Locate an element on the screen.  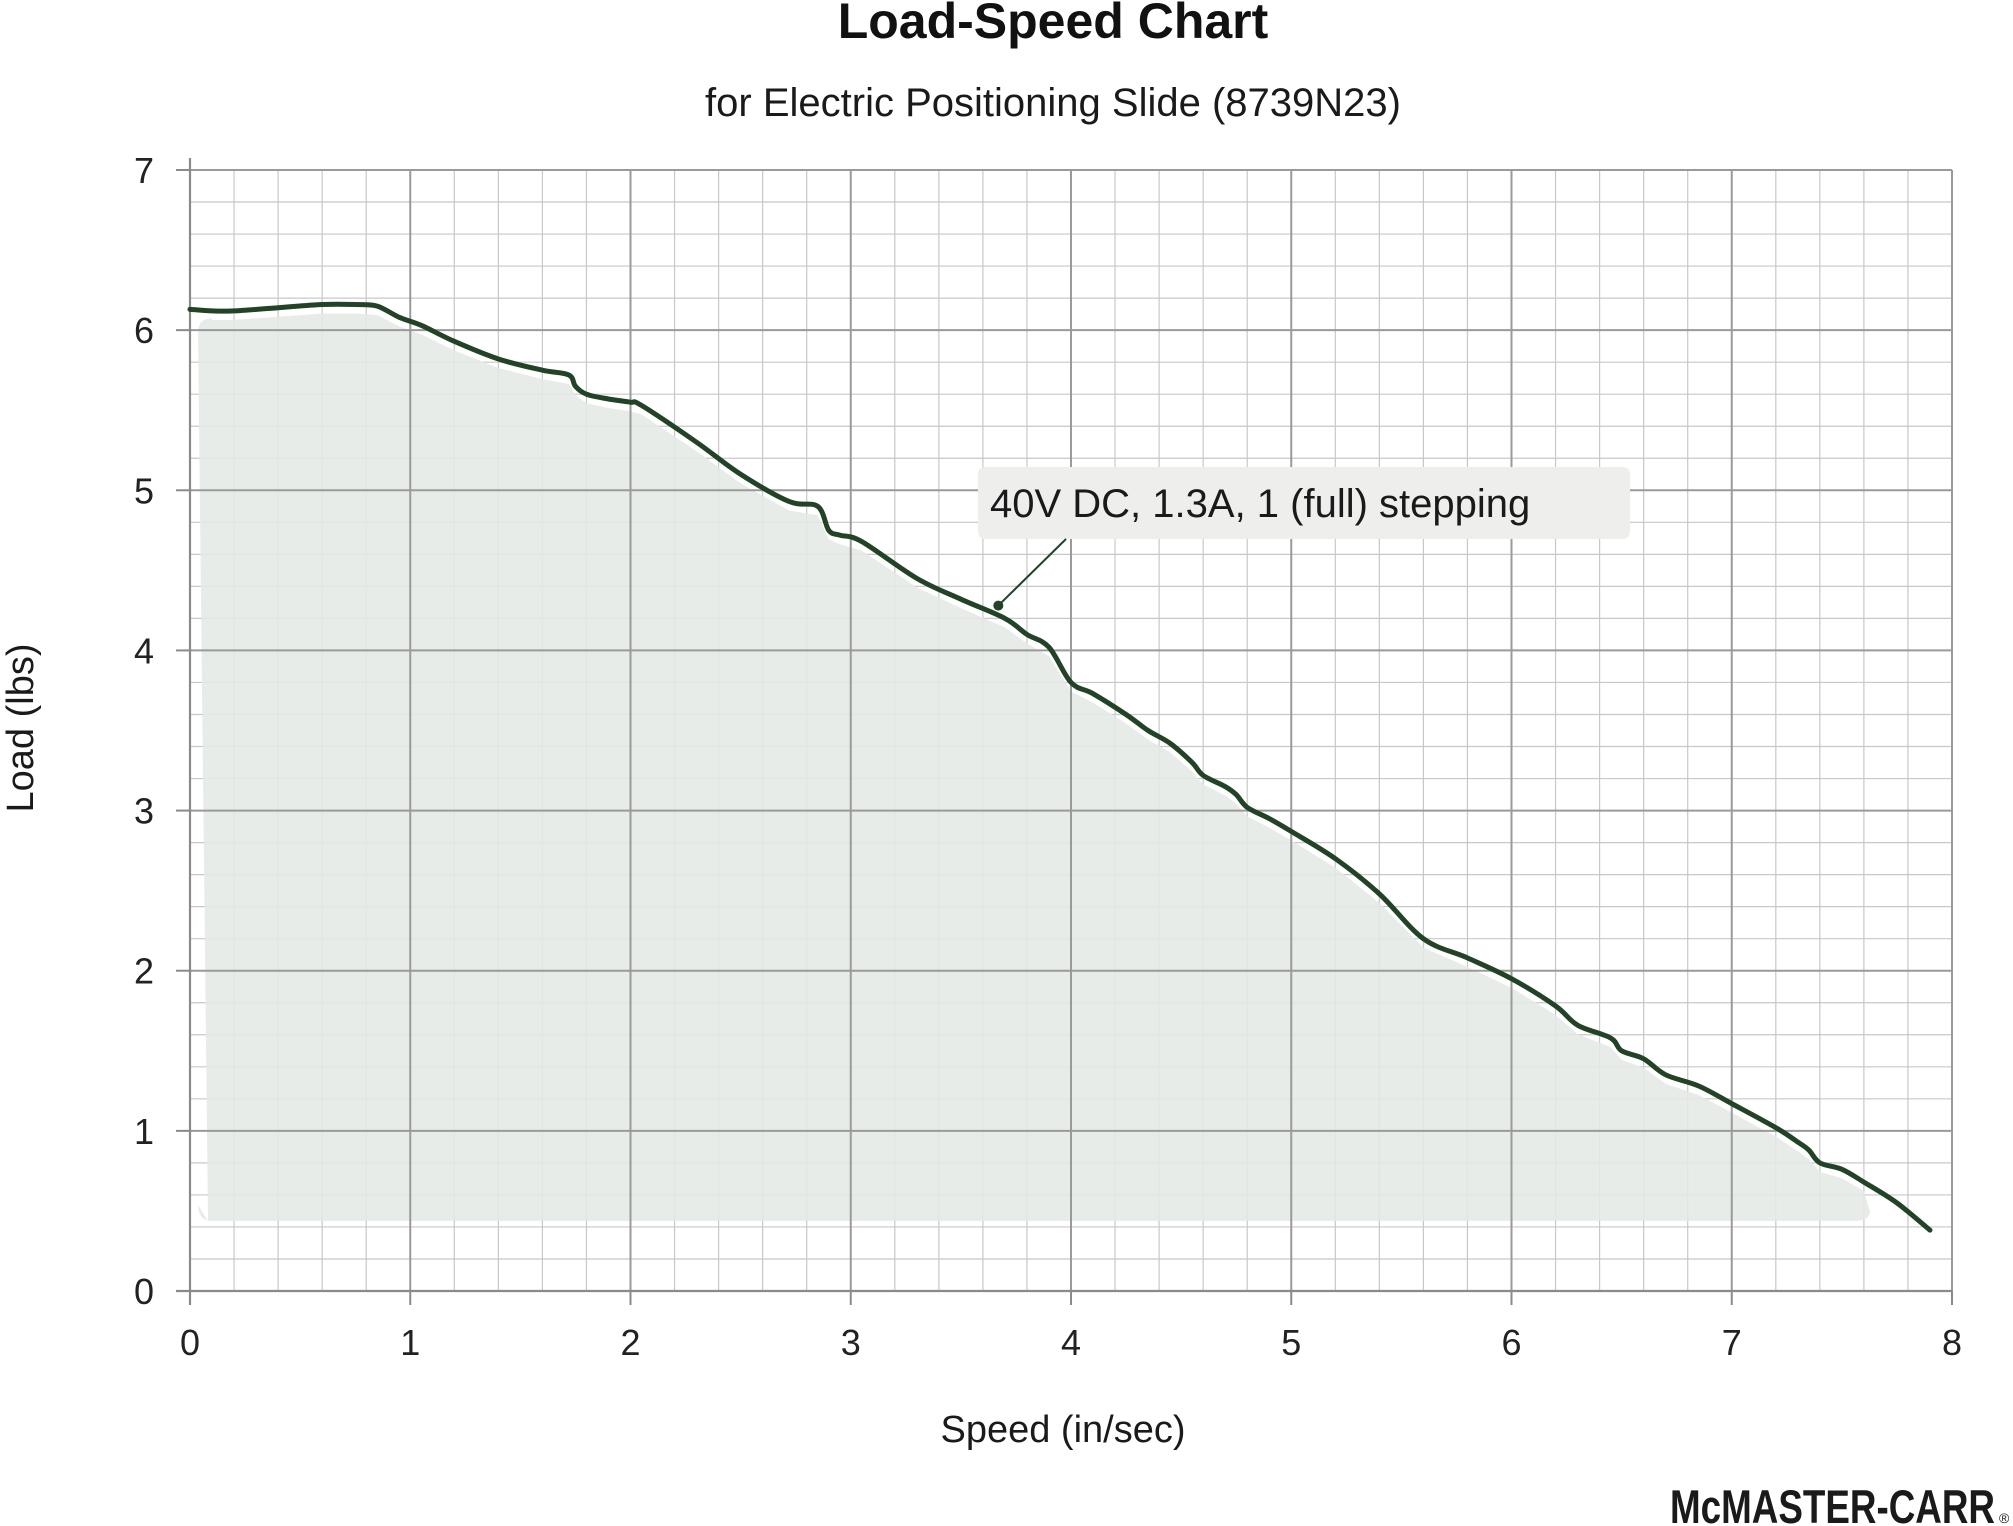
chart-subtitle: for Electric Positioning Slide (8739N23) is located at coordinates (1053, 103).